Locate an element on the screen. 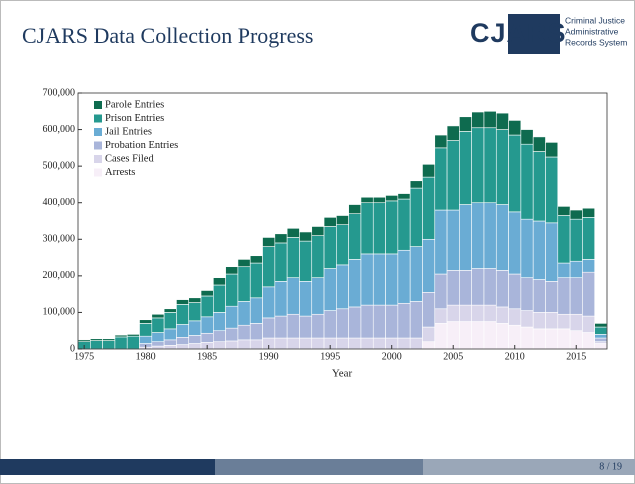  x-tick-label: 1990 is located at coordinates (269, 356).